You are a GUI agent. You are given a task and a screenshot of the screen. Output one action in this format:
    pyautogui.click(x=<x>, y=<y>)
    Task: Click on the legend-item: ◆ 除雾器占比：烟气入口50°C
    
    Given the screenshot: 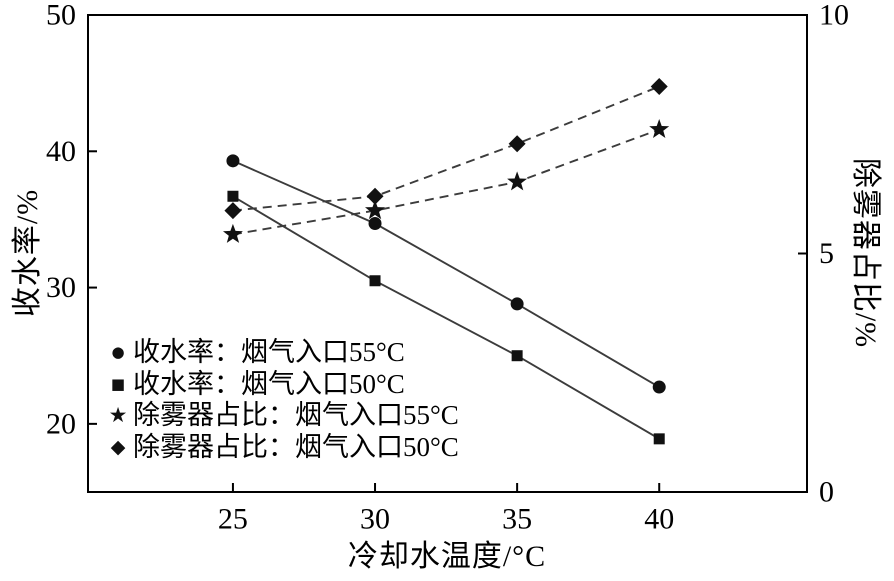 What is the action you would take?
    pyautogui.click(x=281, y=448)
    